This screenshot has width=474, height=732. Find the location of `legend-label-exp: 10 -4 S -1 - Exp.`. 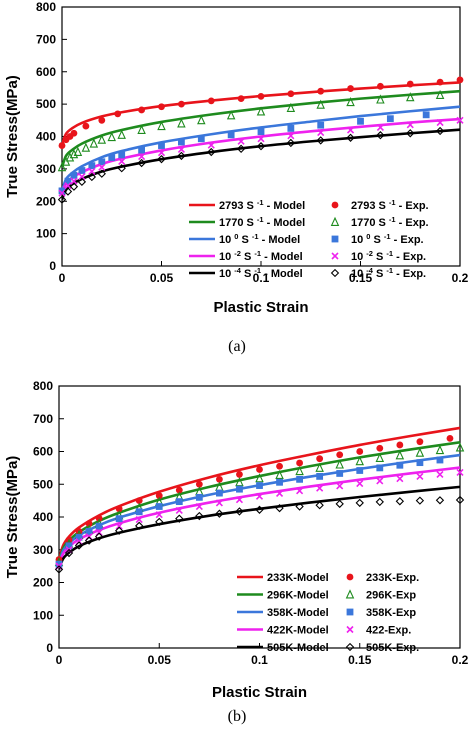

legend-label-exp: 10 -4 S -1 - Exp. is located at coordinates (388, 273).